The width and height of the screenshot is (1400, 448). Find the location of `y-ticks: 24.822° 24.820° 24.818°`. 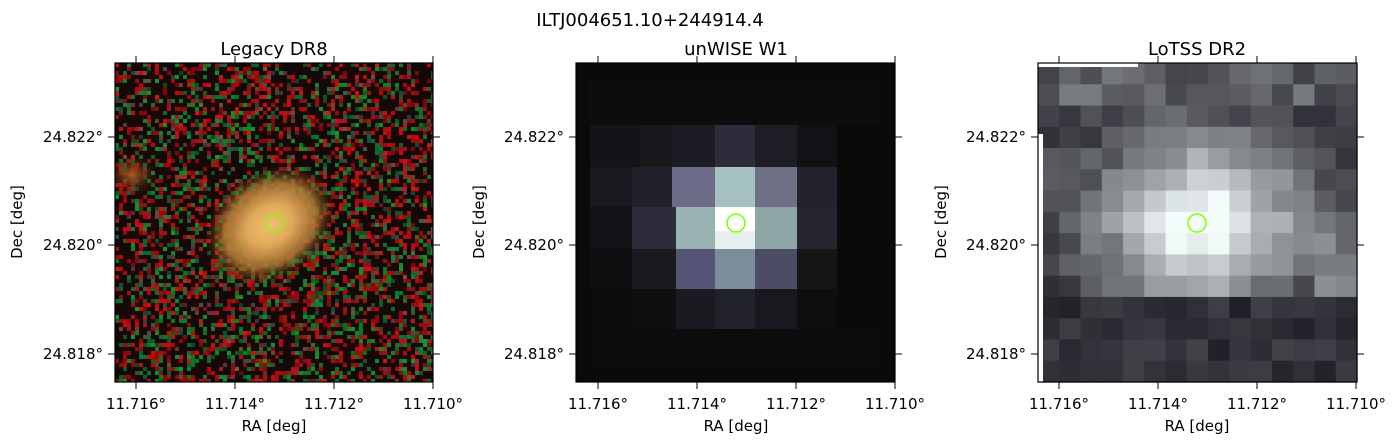

y-ticks: 24.822° 24.820° 24.818° is located at coordinates (1165, 245).